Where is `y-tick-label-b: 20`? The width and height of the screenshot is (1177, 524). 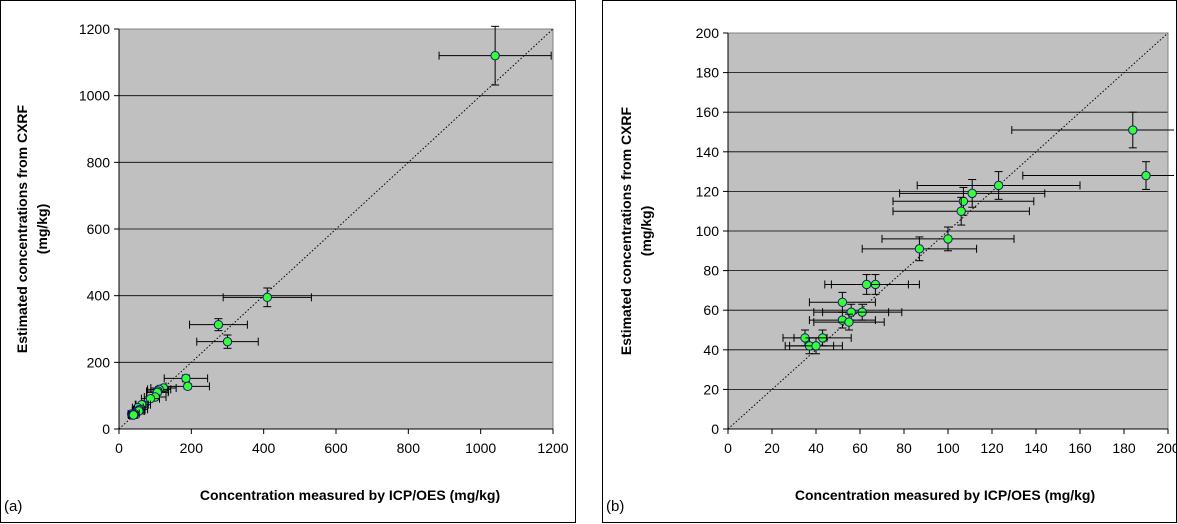
y-tick-label-b: 20 is located at coordinates (711, 389).